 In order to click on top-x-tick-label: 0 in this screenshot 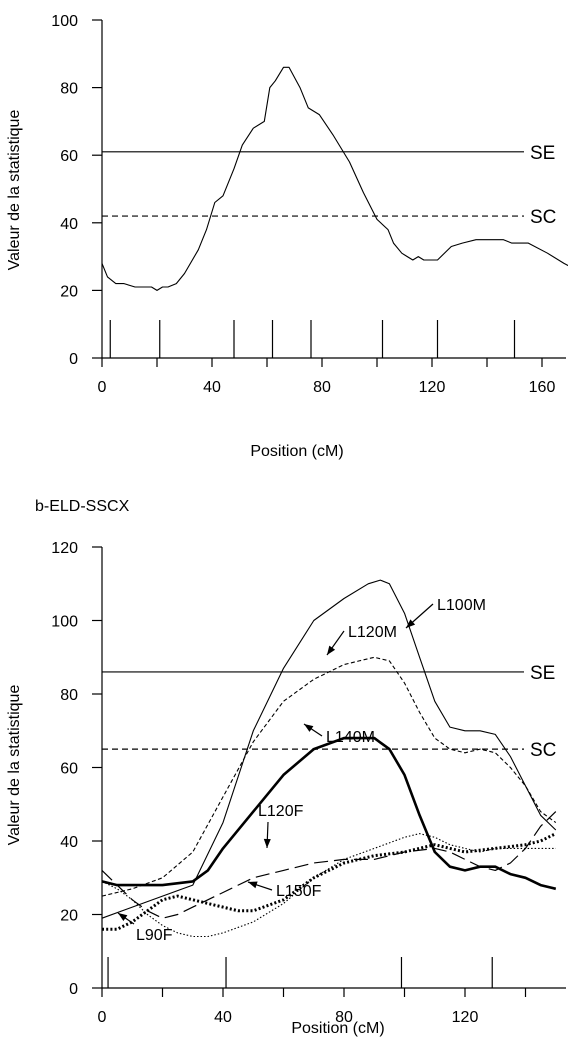, I will do `click(102, 387)`.